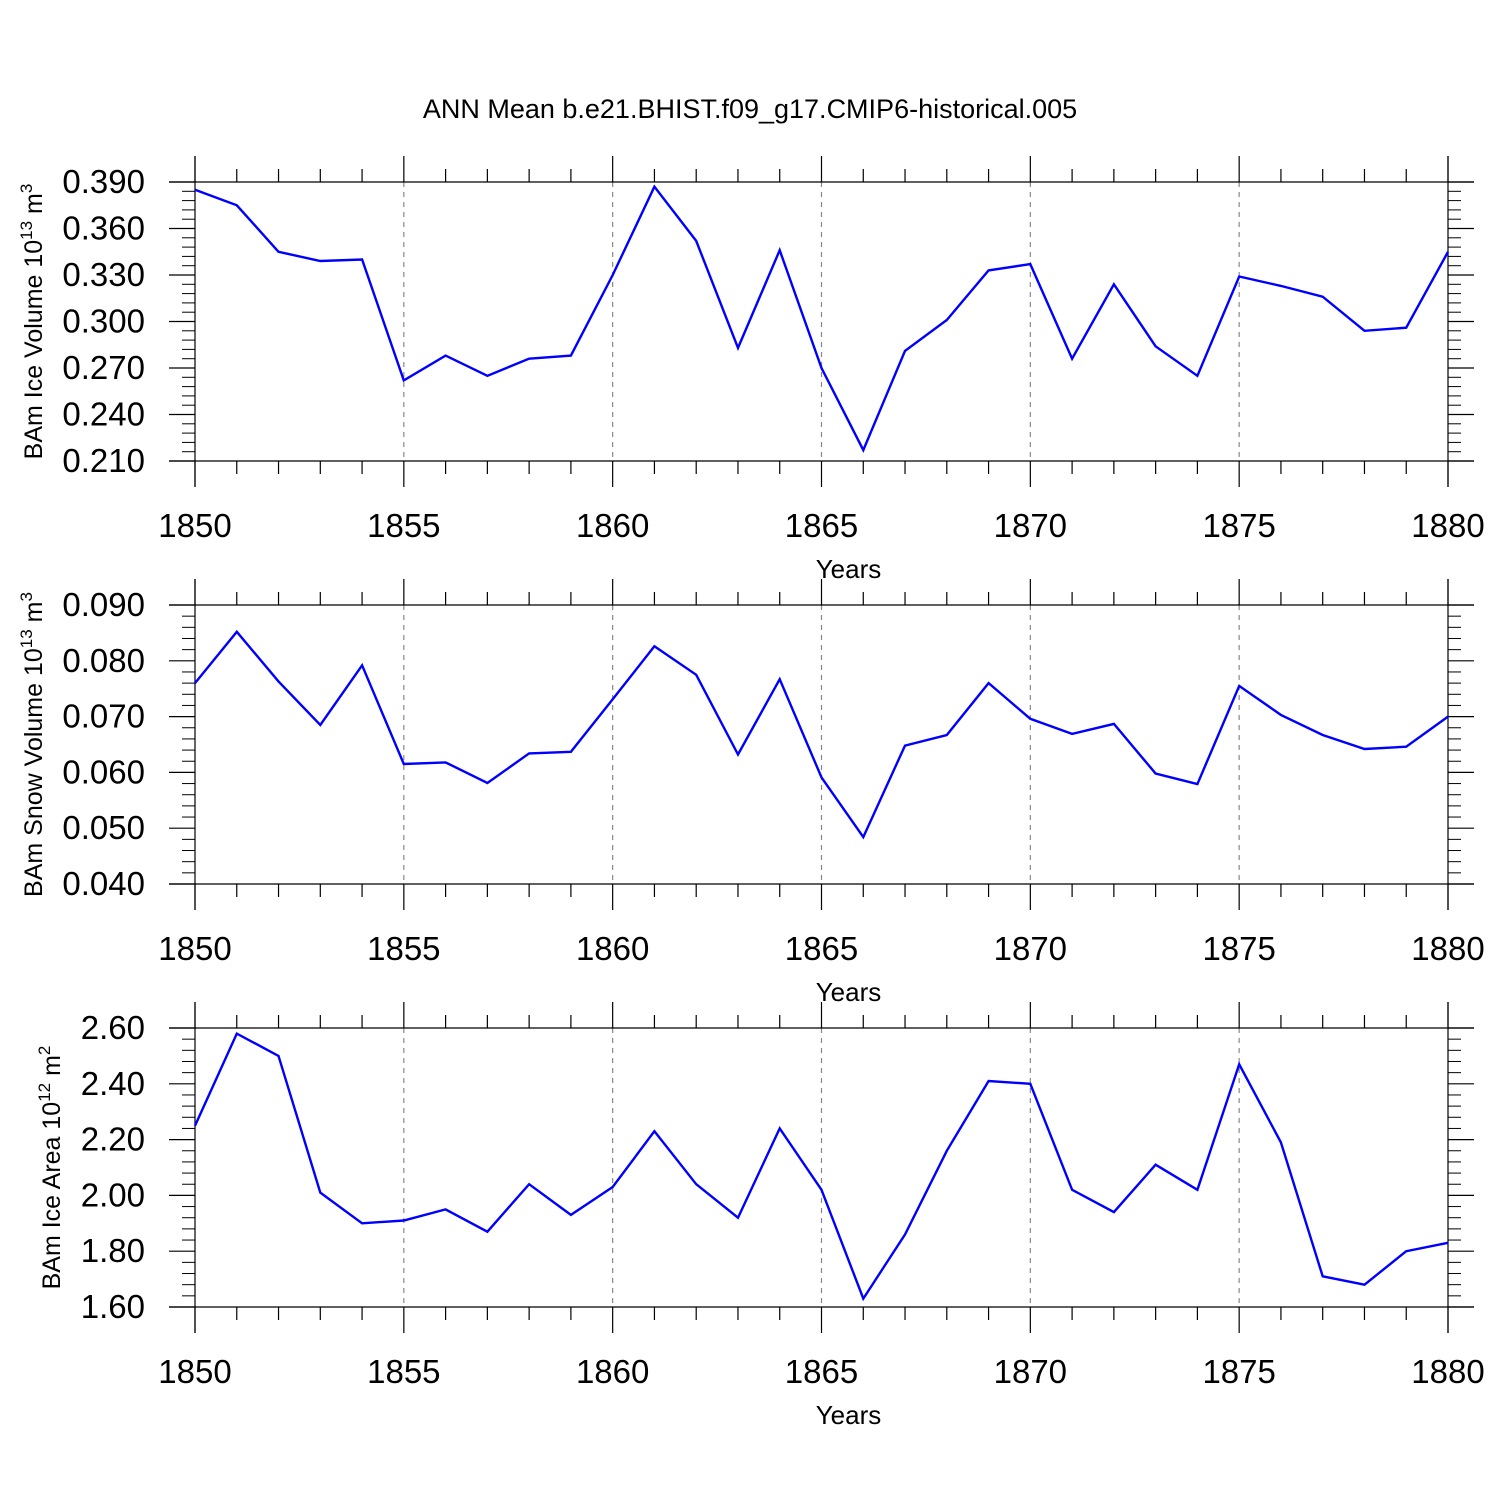  Describe the element at coordinates (113, 1139) in the screenshot. I see `y-tick-label: 2.20` at that location.